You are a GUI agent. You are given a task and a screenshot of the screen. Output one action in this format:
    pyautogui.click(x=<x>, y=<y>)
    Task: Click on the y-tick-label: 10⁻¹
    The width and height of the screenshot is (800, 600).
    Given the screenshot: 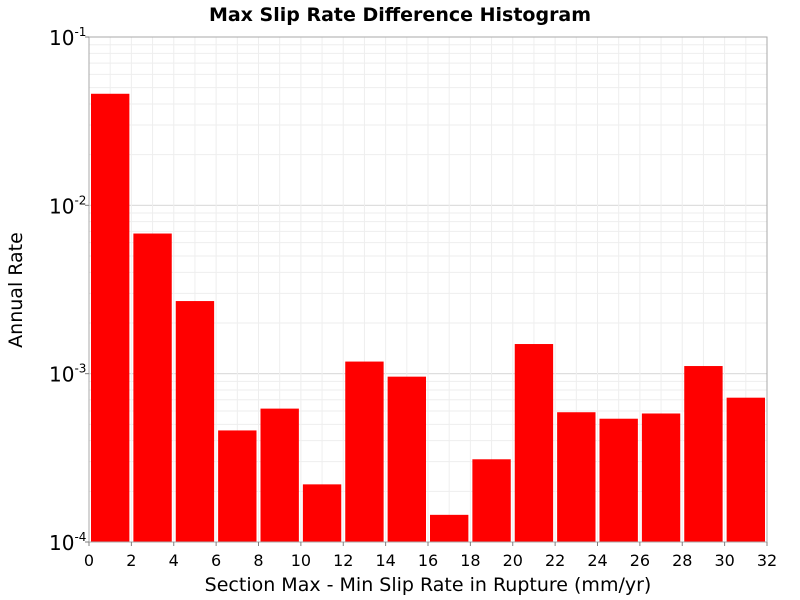 What is the action you would take?
    pyautogui.click(x=67, y=37)
    